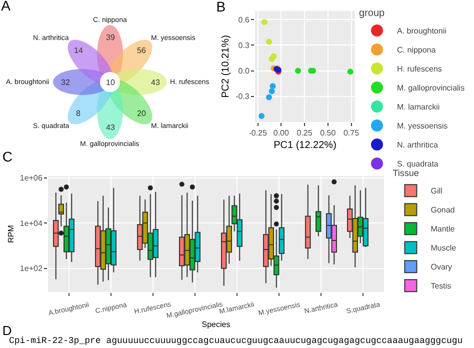 This screenshot has width=474, height=348. Describe the element at coordinates (418, 107) in the screenshot. I see `legend-label: M. lamarckii` at that location.